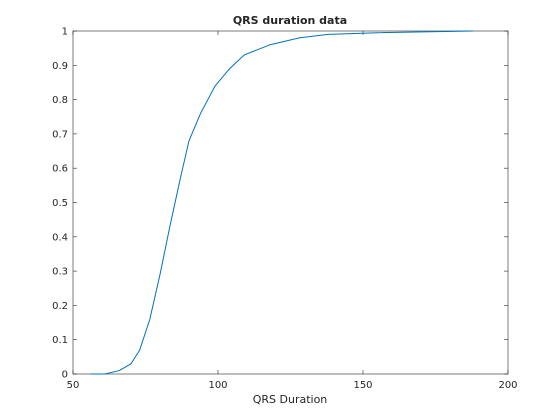  What do you see at coordinates (60, 272) in the screenshot?
I see `y-tick-label: 0.3` at bounding box center [60, 272].